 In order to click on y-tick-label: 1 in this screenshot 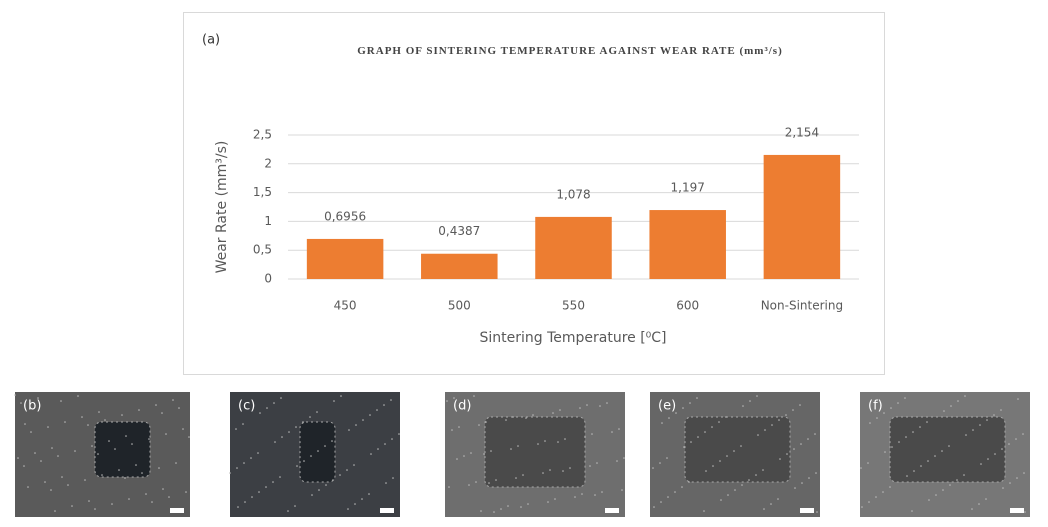, I will do `click(268, 221)`.